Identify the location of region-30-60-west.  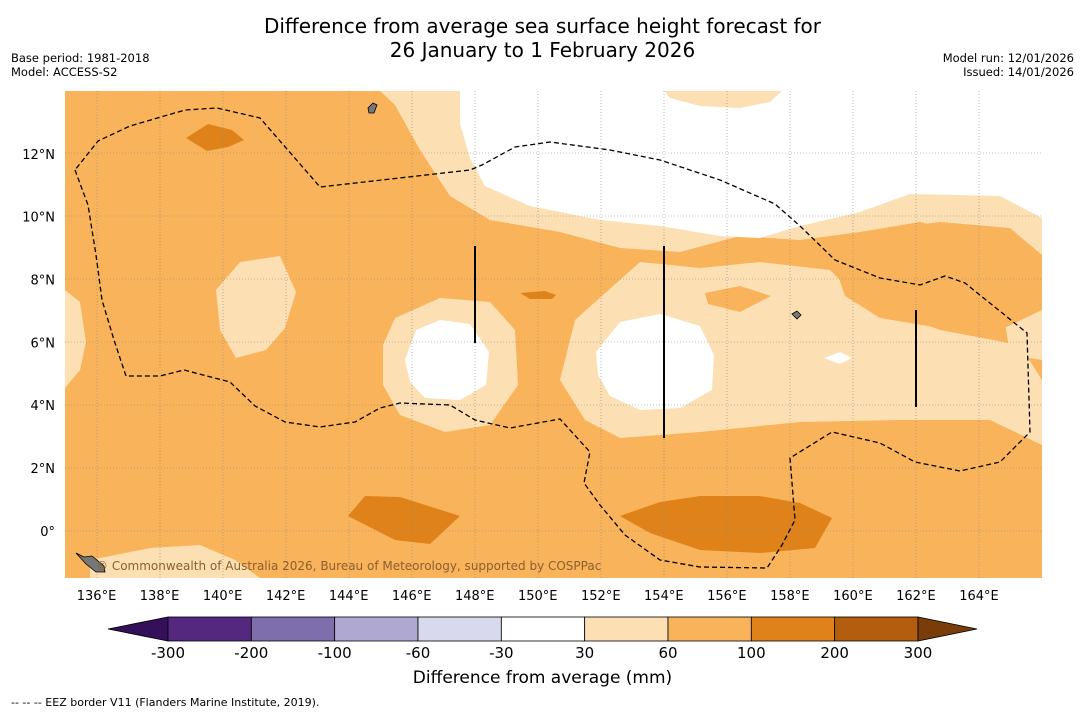
(256, 307).